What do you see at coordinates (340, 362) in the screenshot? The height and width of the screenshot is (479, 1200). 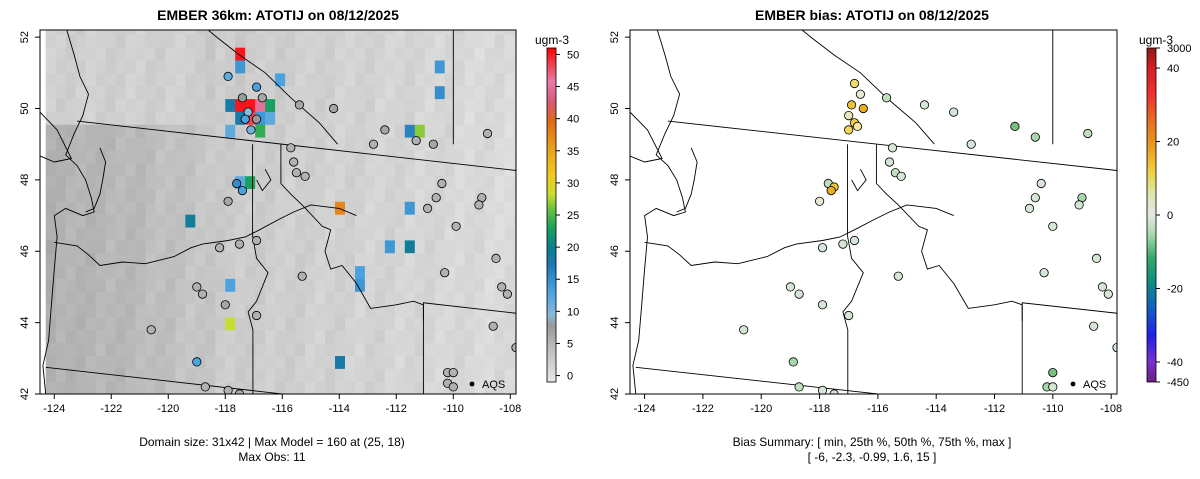 I see `heatmap-cell-highlight` at bounding box center [340, 362].